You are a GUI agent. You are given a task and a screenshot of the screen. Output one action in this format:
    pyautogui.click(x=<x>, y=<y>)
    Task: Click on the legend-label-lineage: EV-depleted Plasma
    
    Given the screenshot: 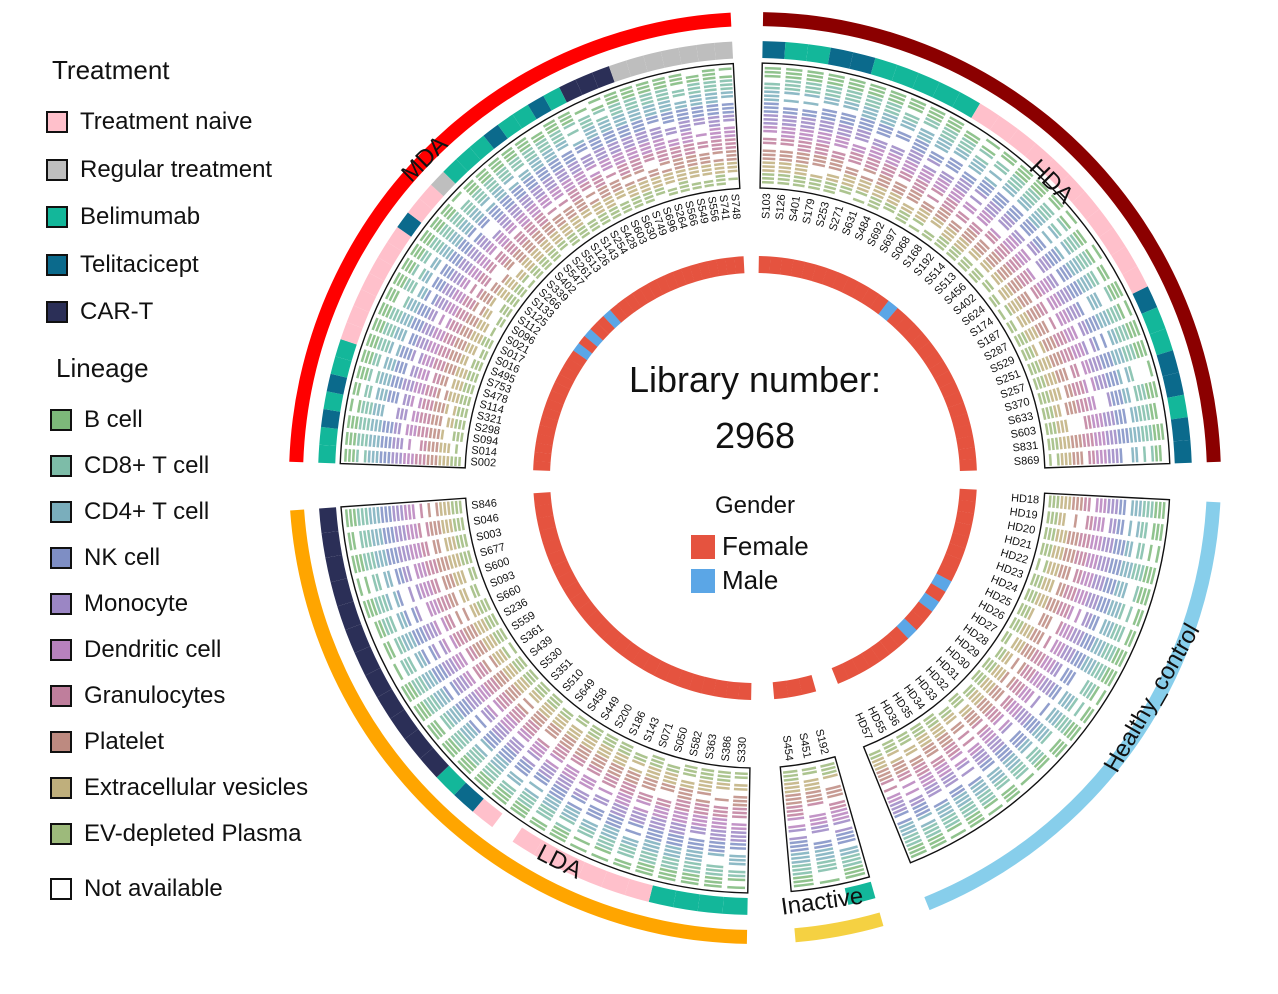 What is the action you would take?
    pyautogui.click(x=193, y=833)
    